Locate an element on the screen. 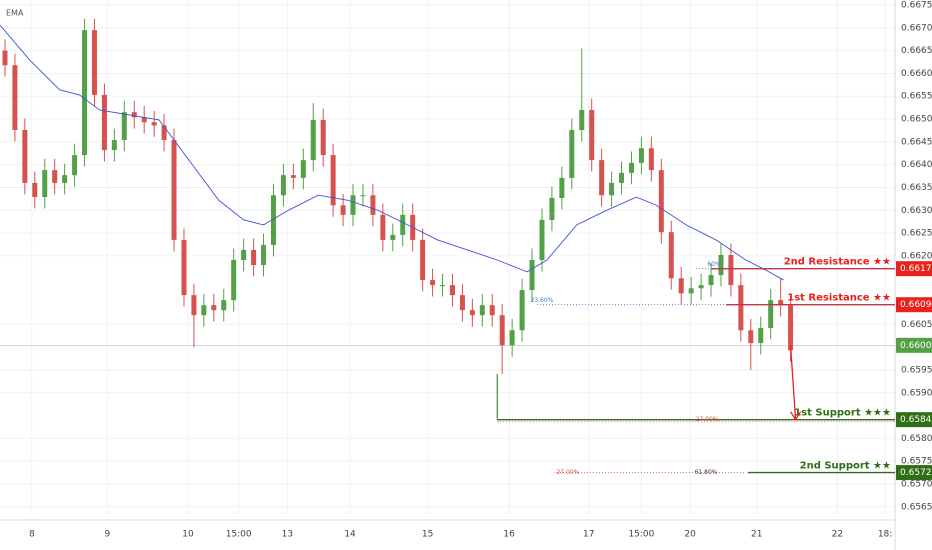  fib-label: 60% is located at coordinates (714, 264).